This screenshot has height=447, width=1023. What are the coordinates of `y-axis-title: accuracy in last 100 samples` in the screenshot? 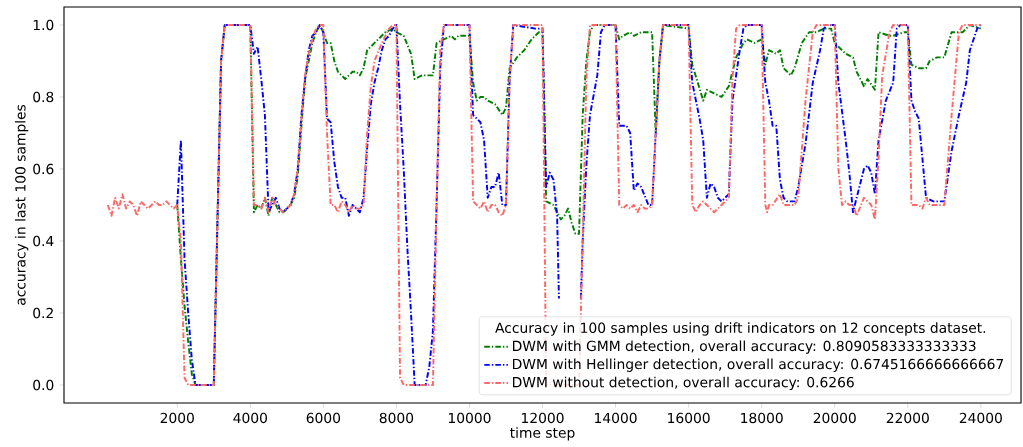 It's located at (21, 204).